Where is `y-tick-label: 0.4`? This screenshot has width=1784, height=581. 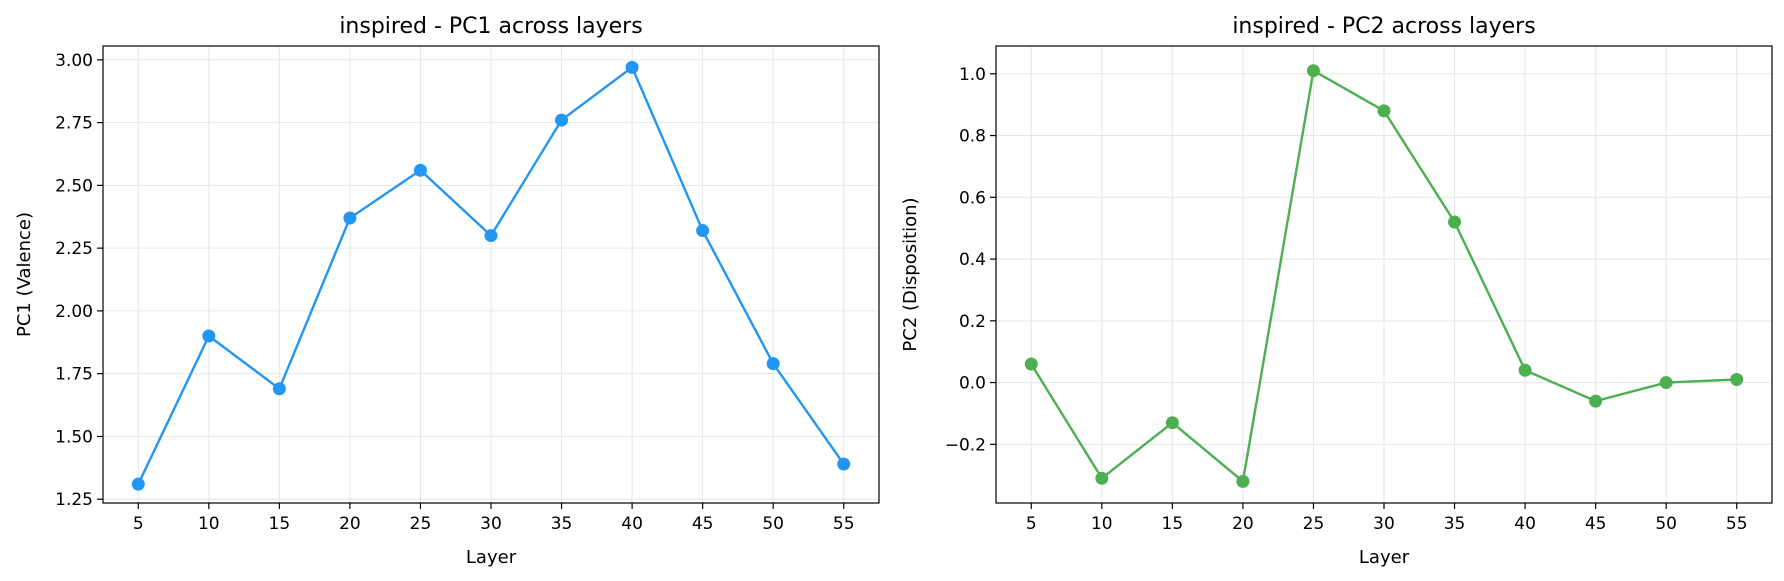 y-tick-label: 0.4 is located at coordinates (972, 260).